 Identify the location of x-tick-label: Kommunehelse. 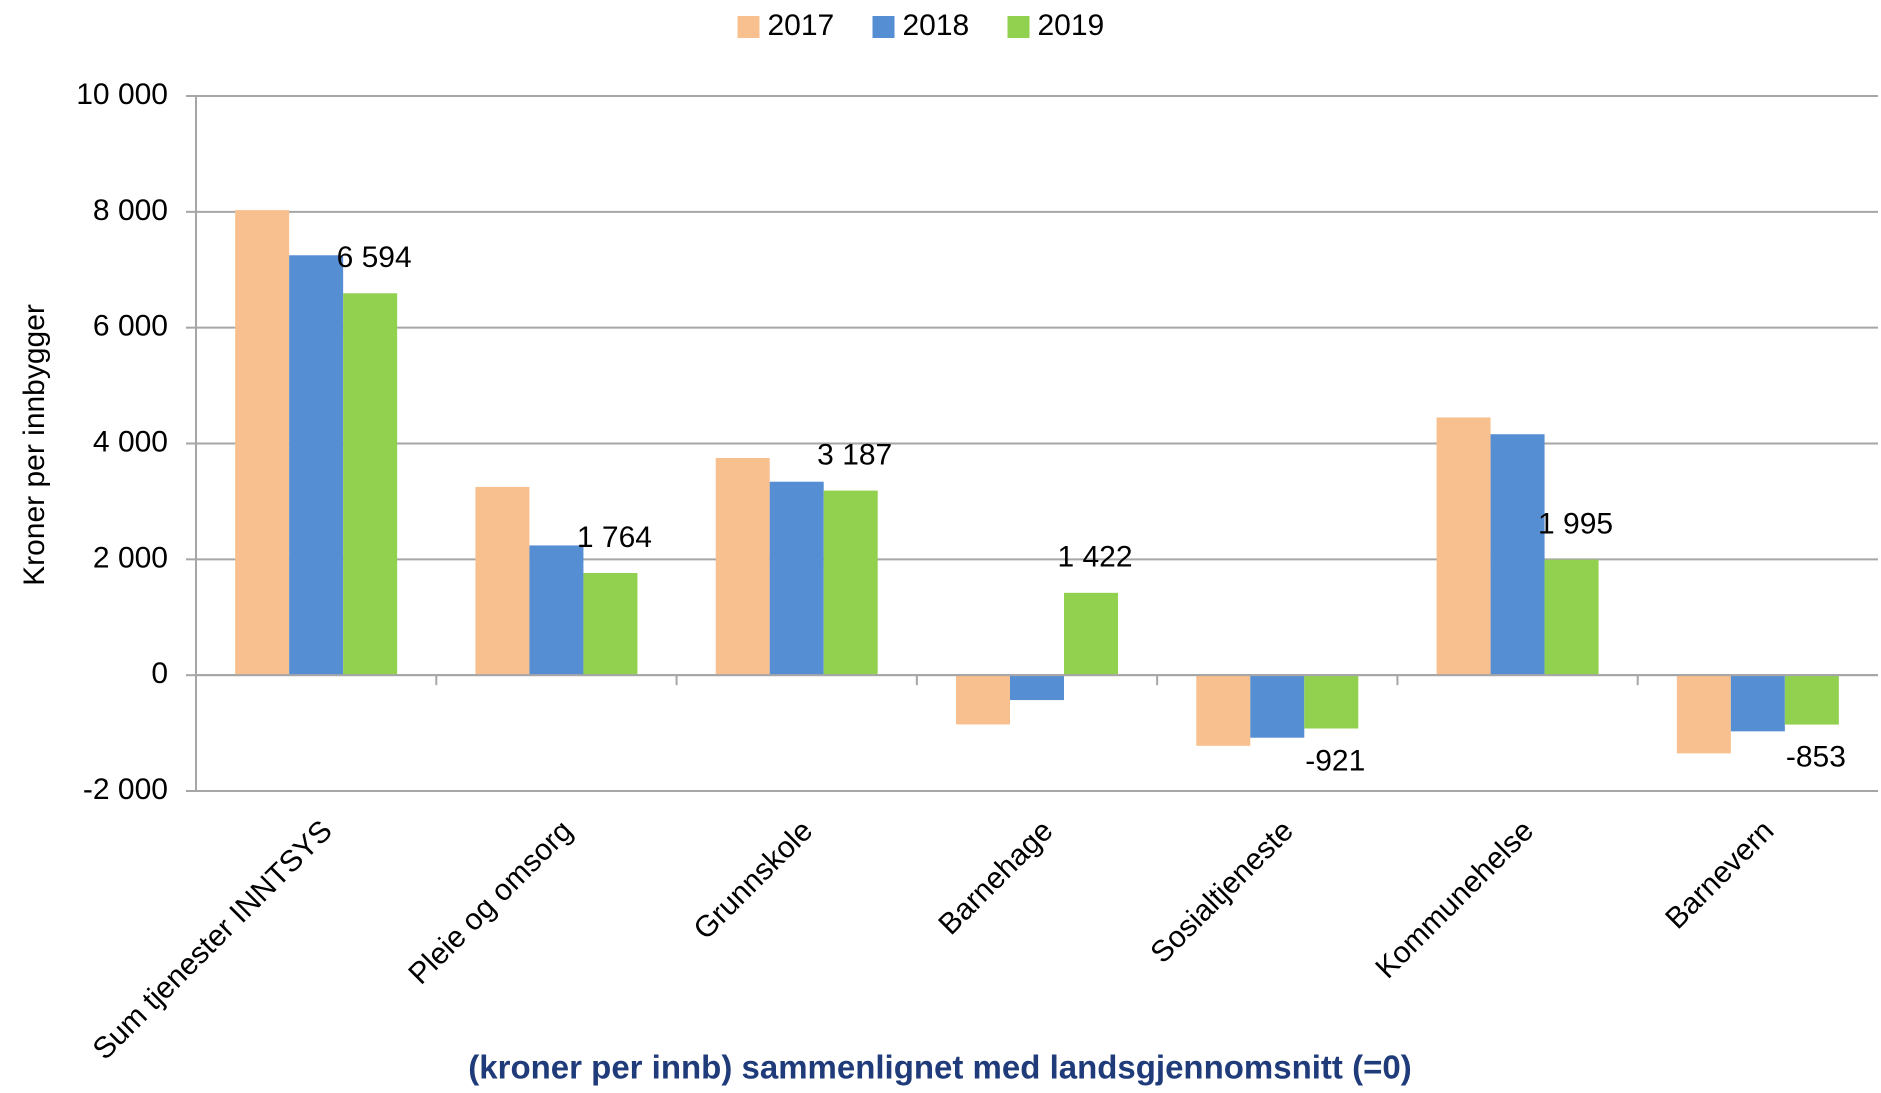
(1454, 899).